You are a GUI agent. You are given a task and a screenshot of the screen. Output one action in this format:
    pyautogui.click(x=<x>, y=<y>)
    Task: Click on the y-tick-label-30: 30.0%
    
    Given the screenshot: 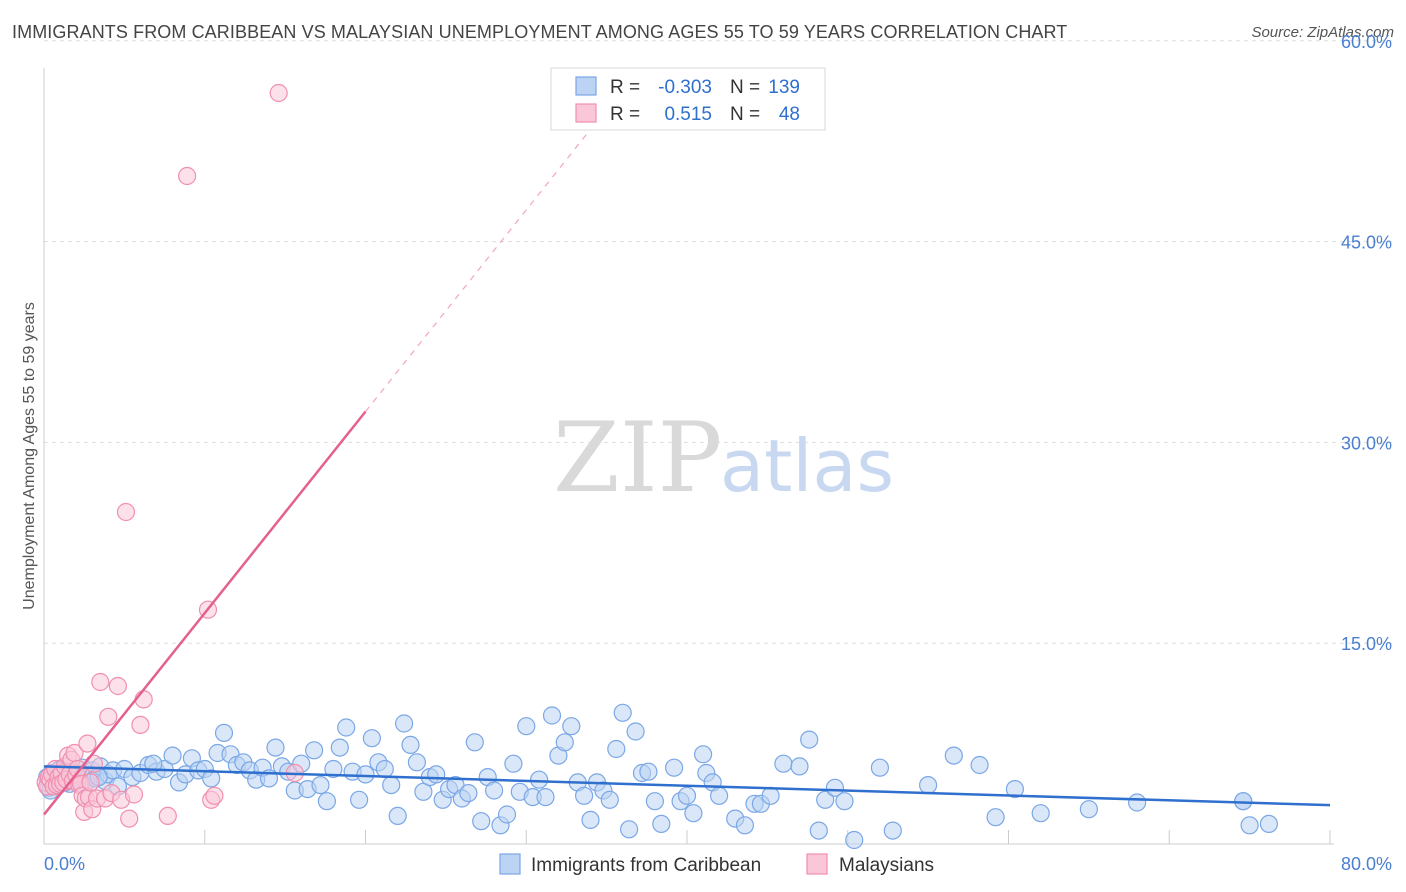 What is the action you would take?
    pyautogui.click(x=1366, y=443)
    